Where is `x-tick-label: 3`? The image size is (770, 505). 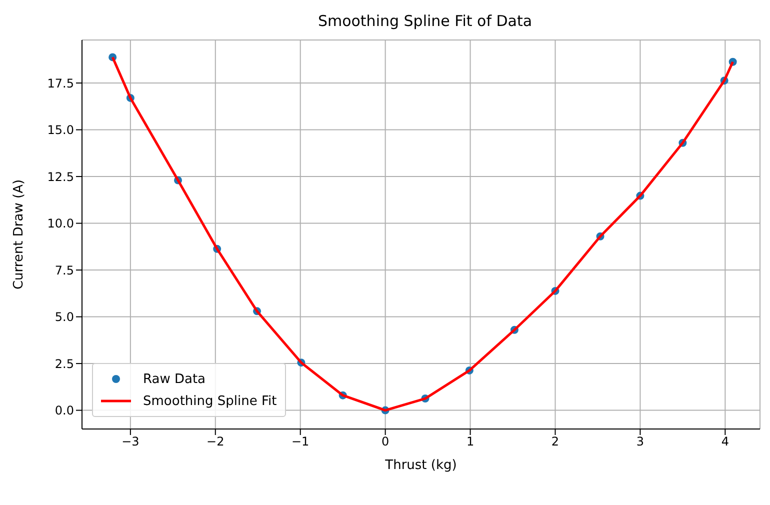
x-tick-label: 3 is located at coordinates (640, 441).